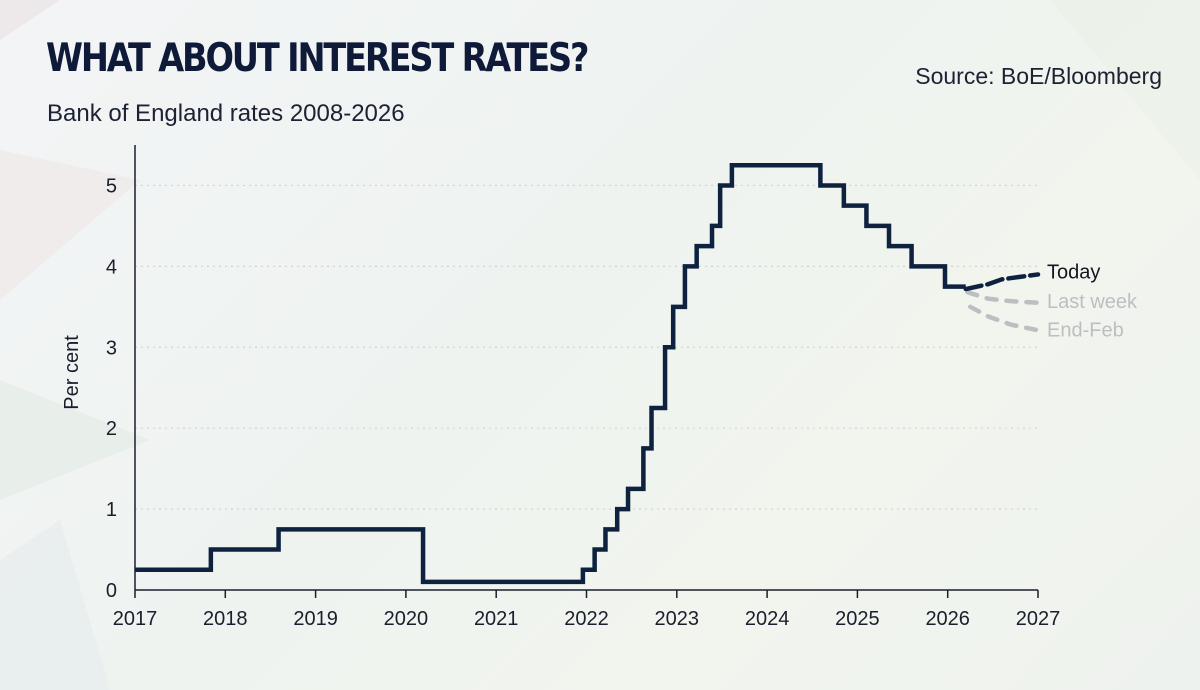 The height and width of the screenshot is (690, 1200). Describe the element at coordinates (72, 372) in the screenshot. I see `y-axis-label: Per cent` at that location.